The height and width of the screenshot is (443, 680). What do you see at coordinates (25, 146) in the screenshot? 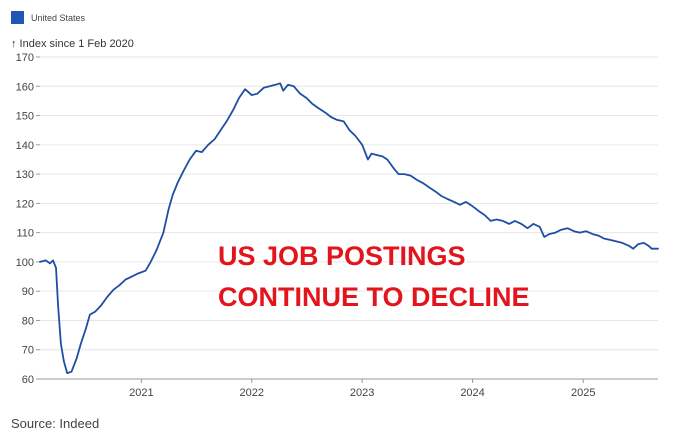
I see `y-tick-label: 140` at bounding box center [25, 146].